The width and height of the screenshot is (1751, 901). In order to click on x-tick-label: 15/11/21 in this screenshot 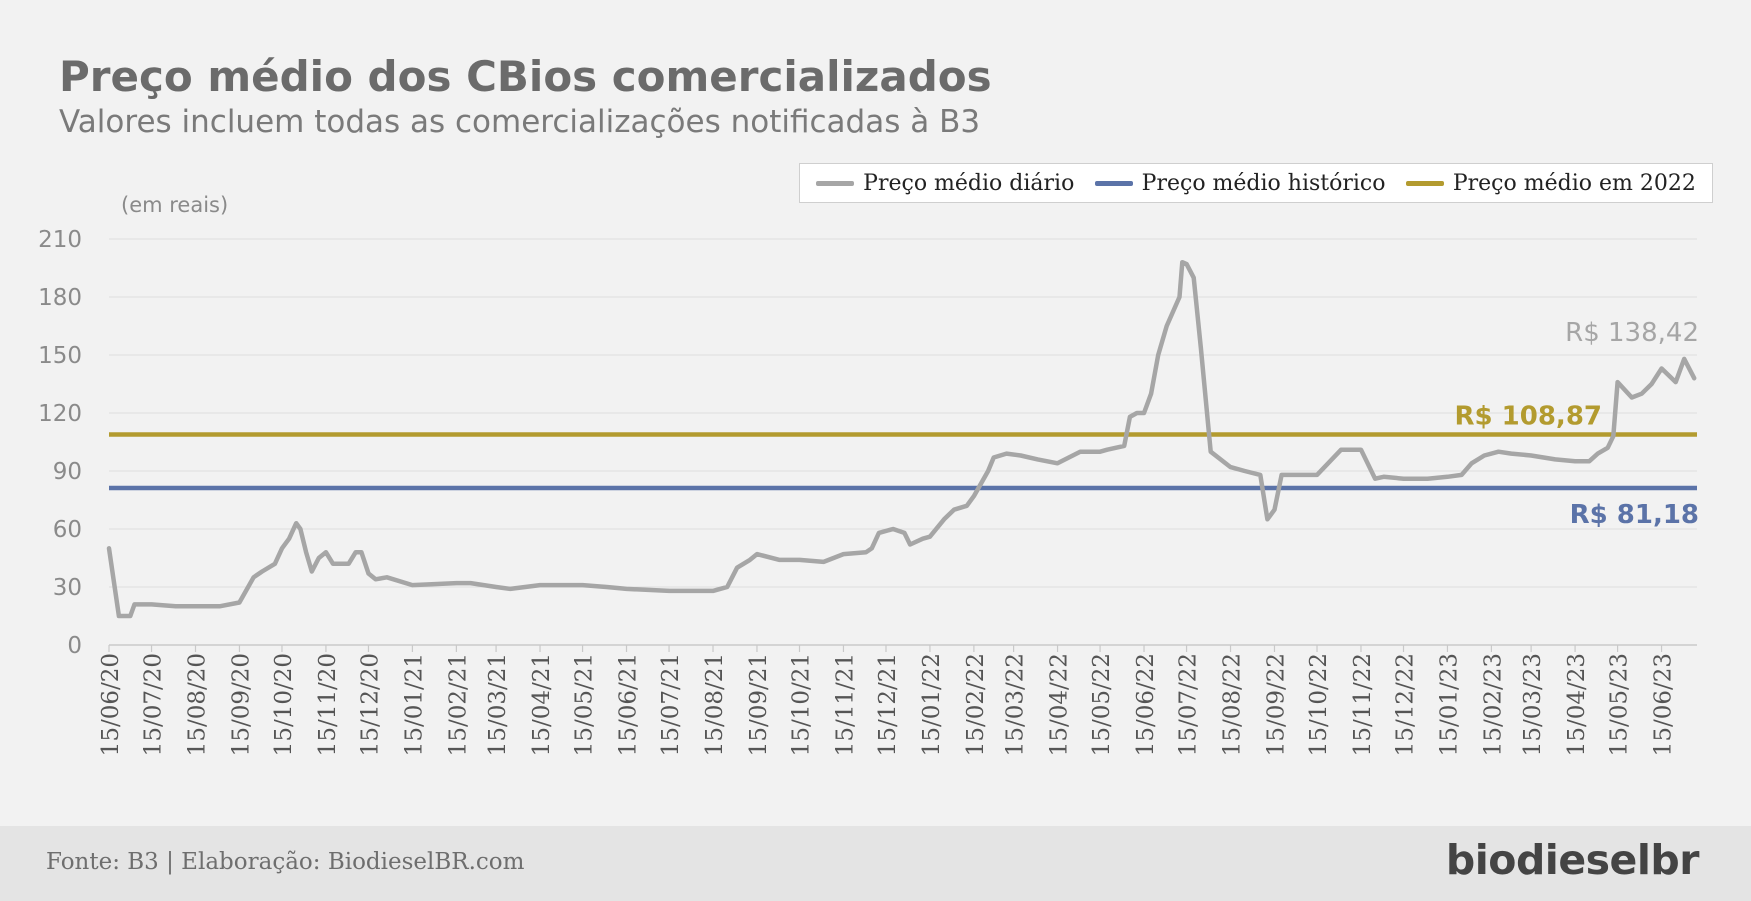, I will do `click(845, 704)`.